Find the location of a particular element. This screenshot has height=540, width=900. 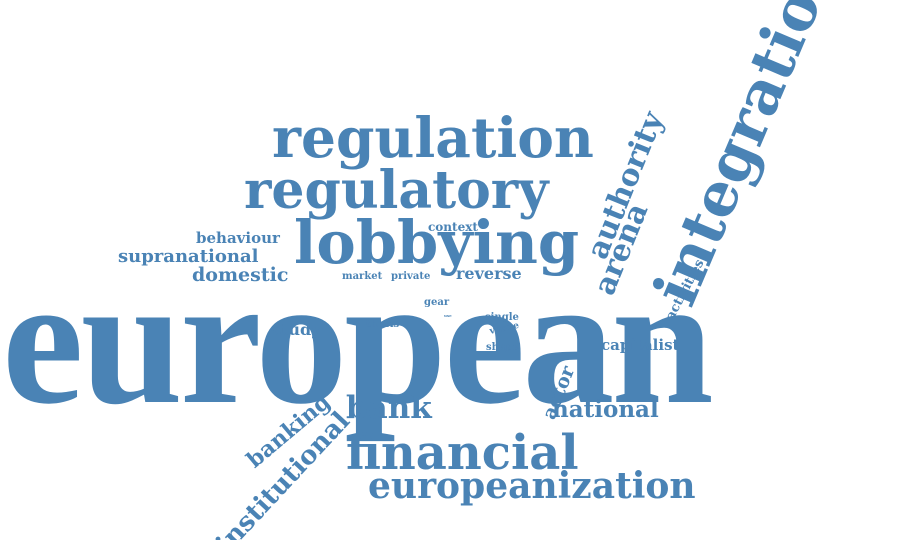

word-gear: gear is located at coordinates (437, 302).